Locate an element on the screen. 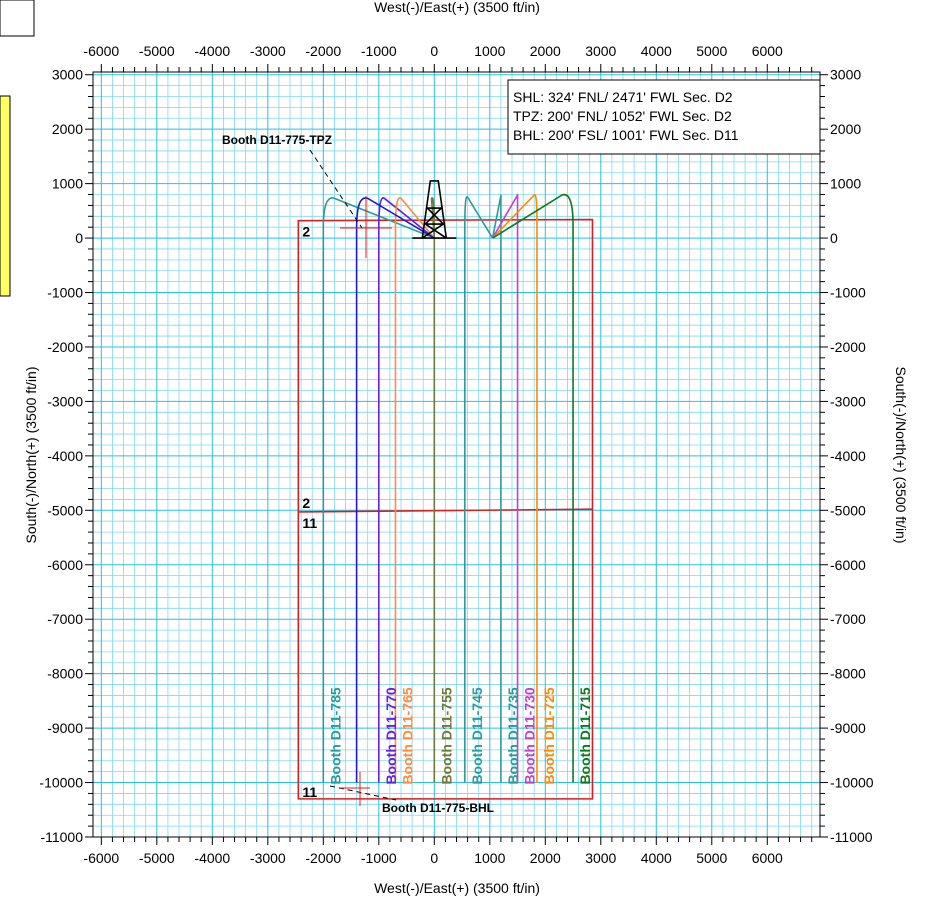  well-label: Booth D11-770 is located at coordinates (391, 735).